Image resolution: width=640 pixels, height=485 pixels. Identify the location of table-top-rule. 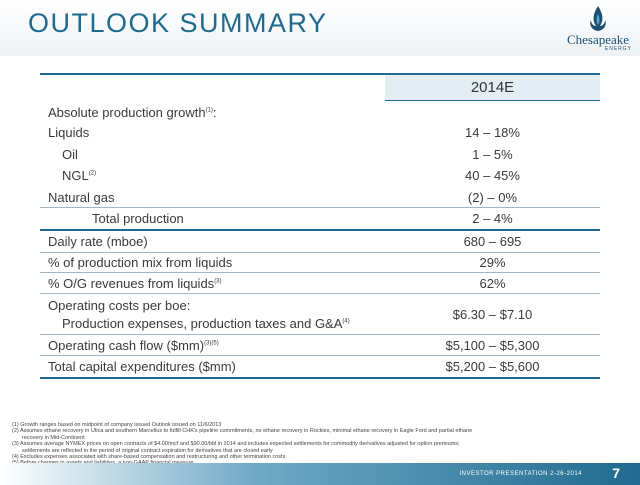
(320, 74).